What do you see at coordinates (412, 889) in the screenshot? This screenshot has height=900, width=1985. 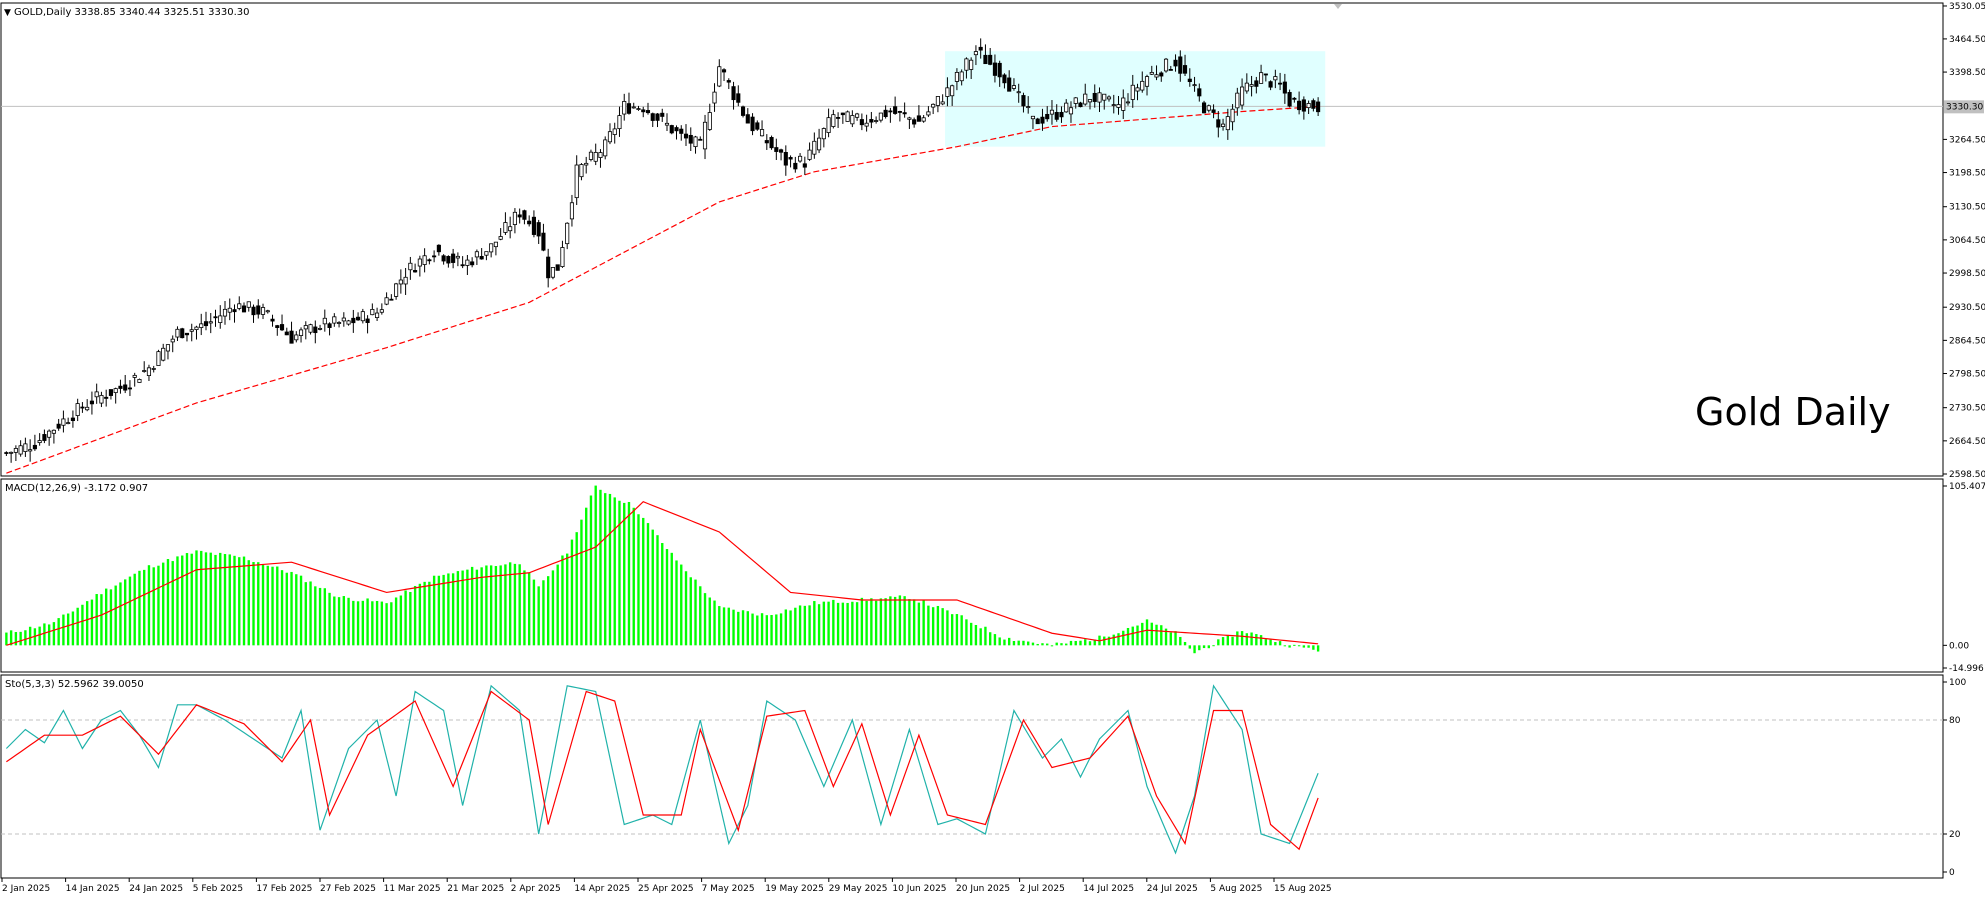 I see `time-axis-label: 11 Mar 2025` at bounding box center [412, 889].